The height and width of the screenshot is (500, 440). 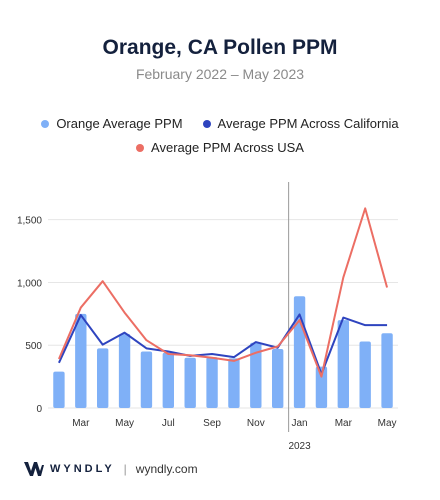 I want to click on footer: WYNDLY | wyndly.com, so click(x=111, y=469).